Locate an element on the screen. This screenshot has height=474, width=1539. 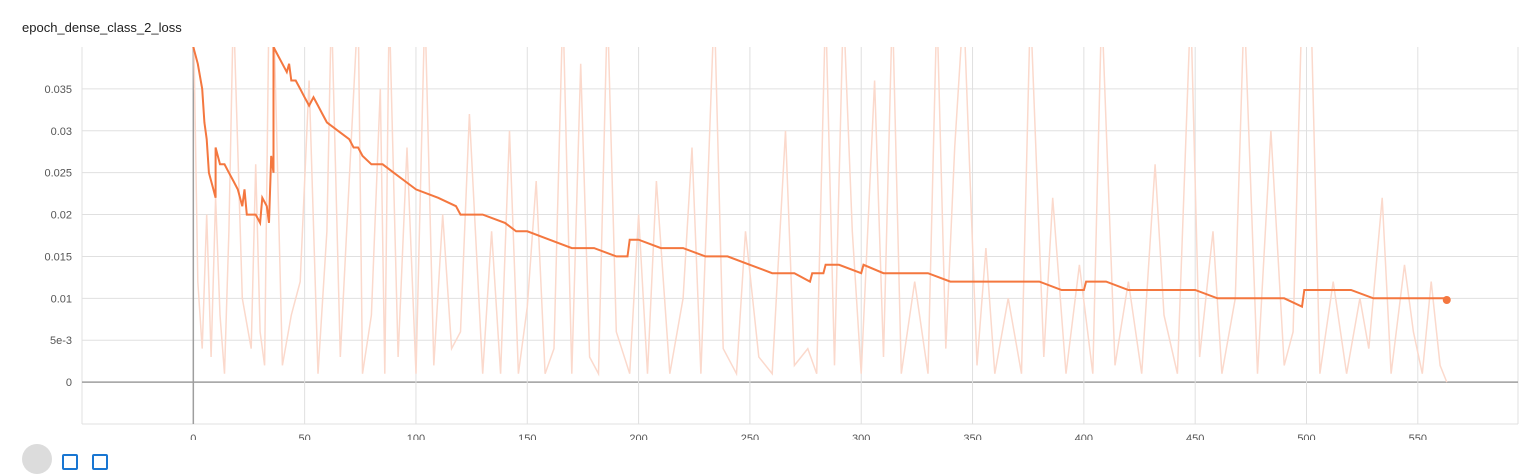
x-tick-label: 0 is located at coordinates (193, 436).